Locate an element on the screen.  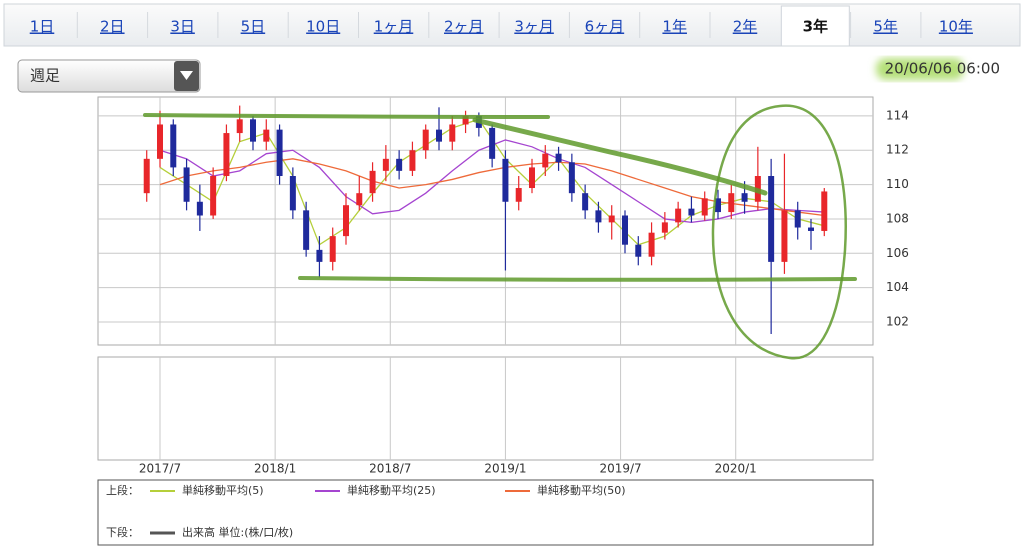
x-tick-label: 2020/1 is located at coordinates (736, 469).